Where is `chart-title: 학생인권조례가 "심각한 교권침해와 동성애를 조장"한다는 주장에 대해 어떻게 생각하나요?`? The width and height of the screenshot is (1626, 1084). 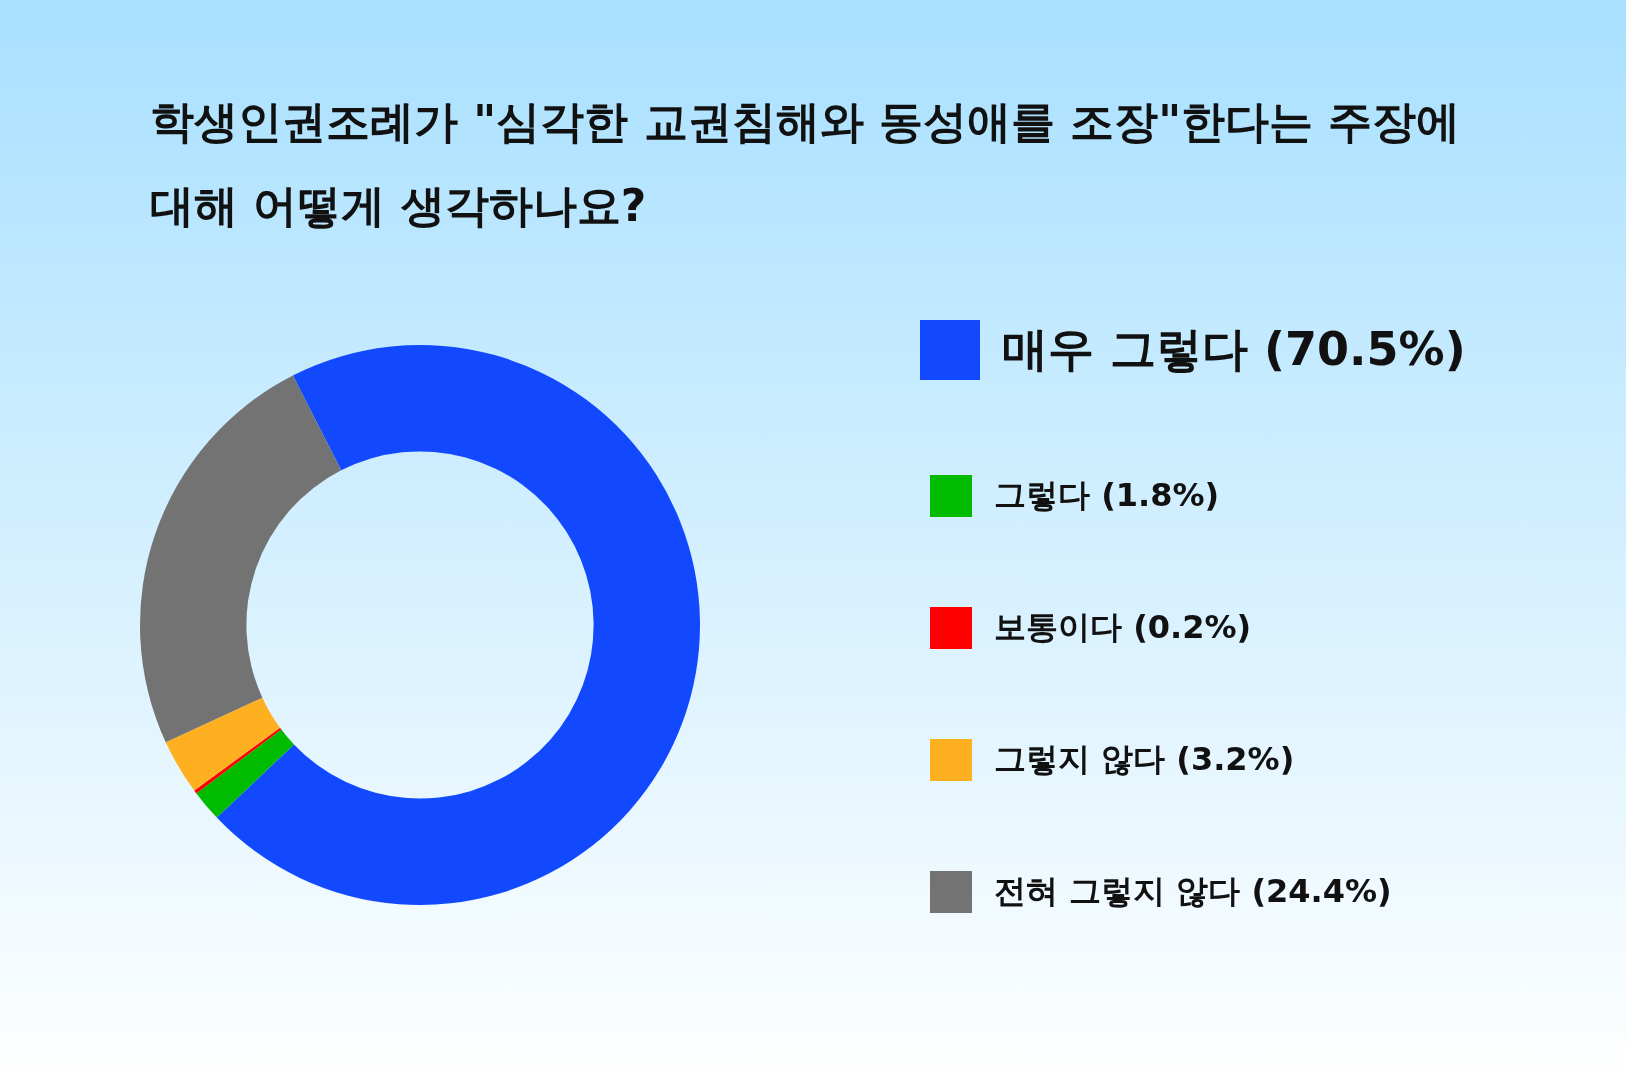 chart-title: 학생인권조례가 "심각한 교권침해와 동성애를 조장"한다는 주장에 대해 어떻게 생각하나요? is located at coordinates (806, 164).